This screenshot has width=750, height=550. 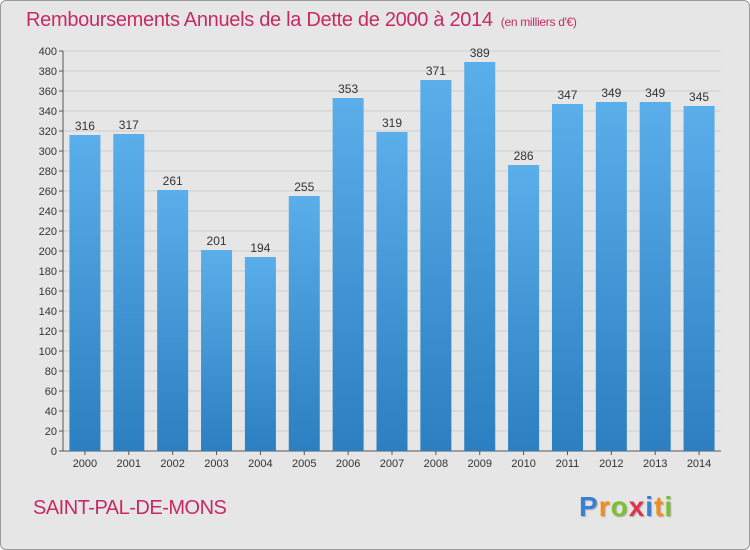 I want to click on y-tick-label-40: 40, so click(x=51, y=412).